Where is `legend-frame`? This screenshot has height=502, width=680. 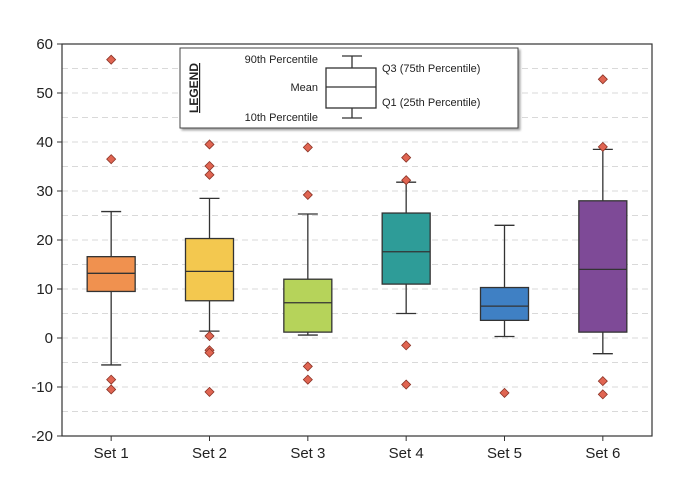 legend-frame is located at coordinates (349, 88).